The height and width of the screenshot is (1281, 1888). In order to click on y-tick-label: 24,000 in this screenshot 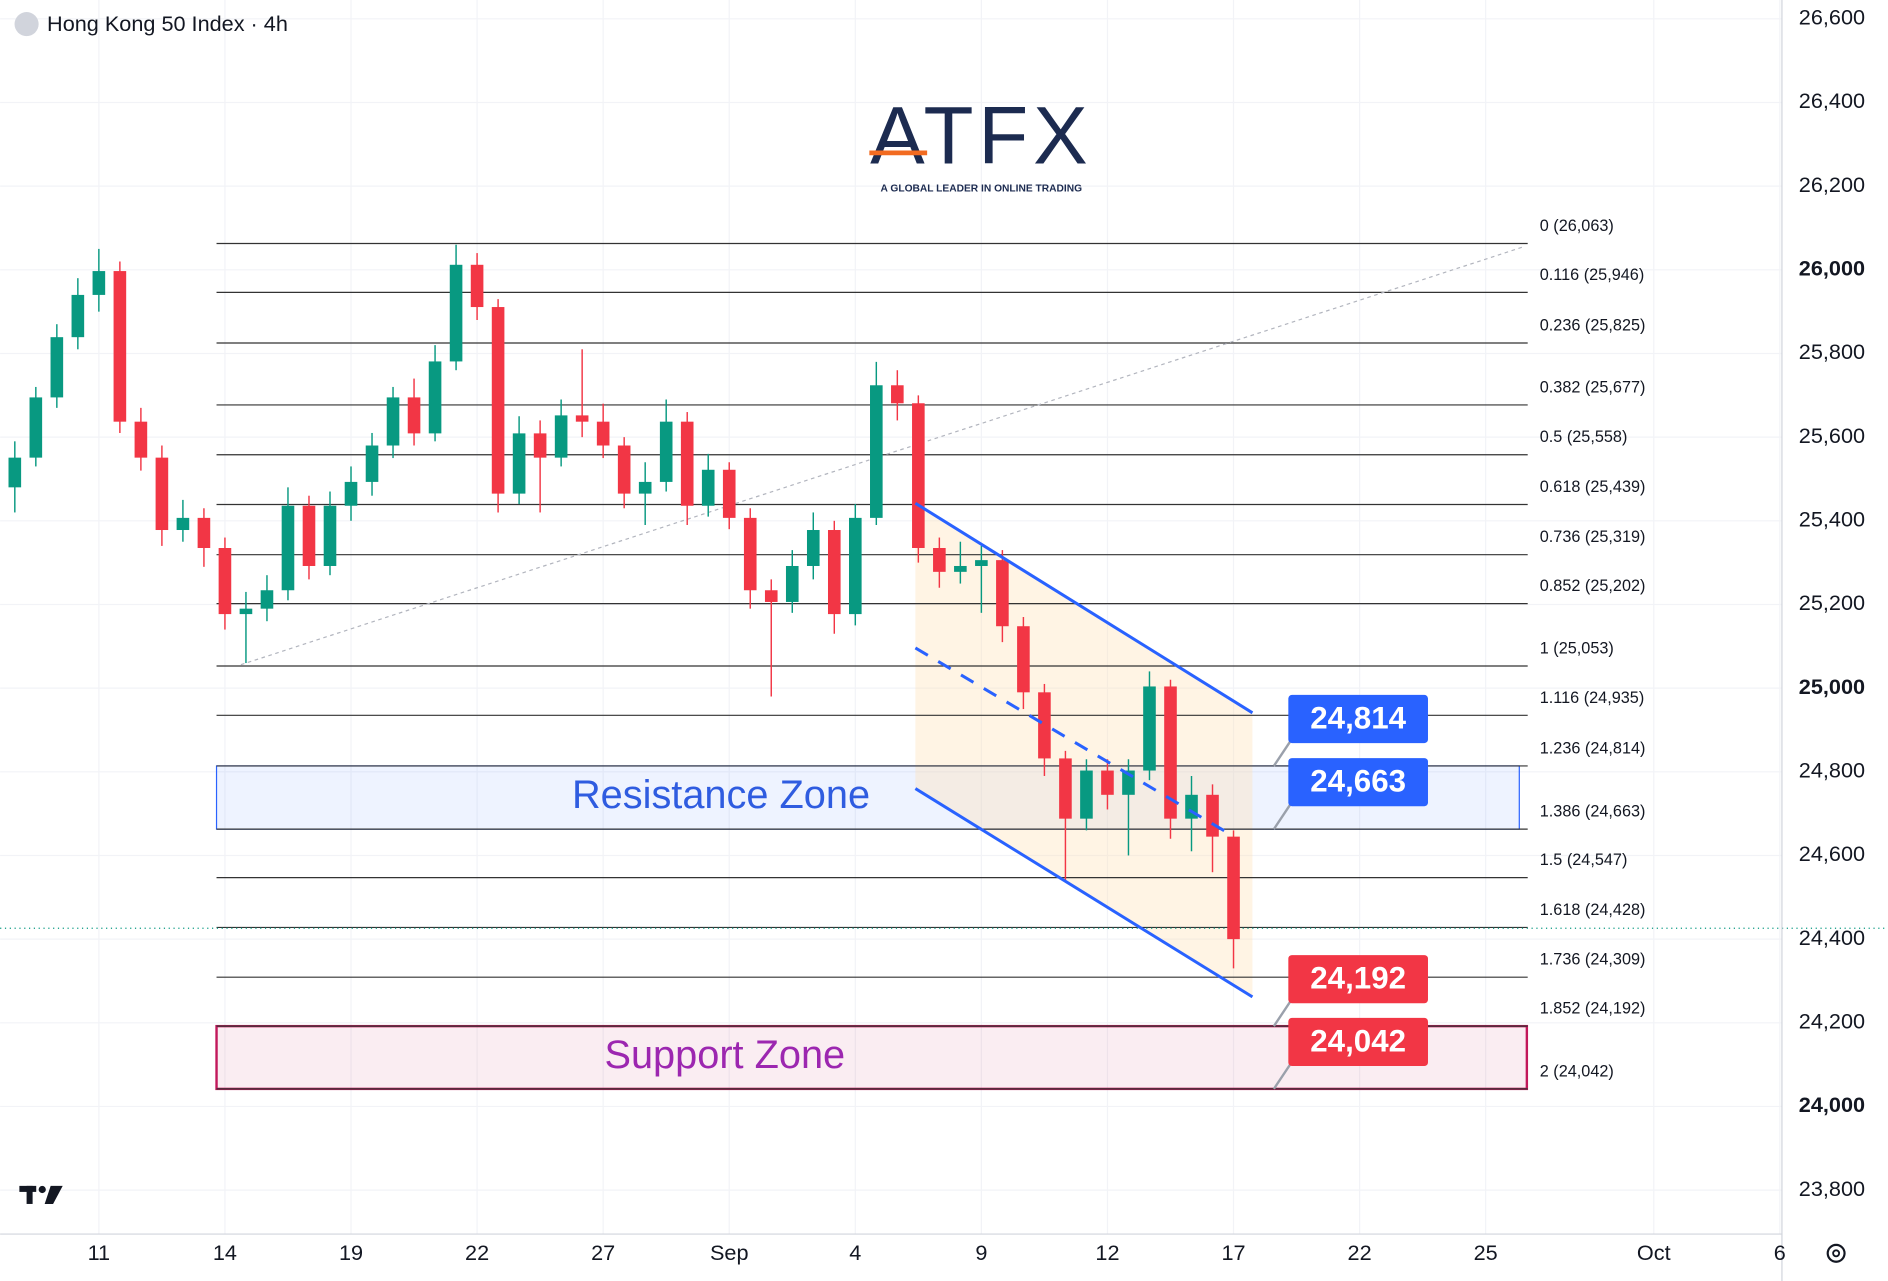, I will do `click(1832, 1104)`.